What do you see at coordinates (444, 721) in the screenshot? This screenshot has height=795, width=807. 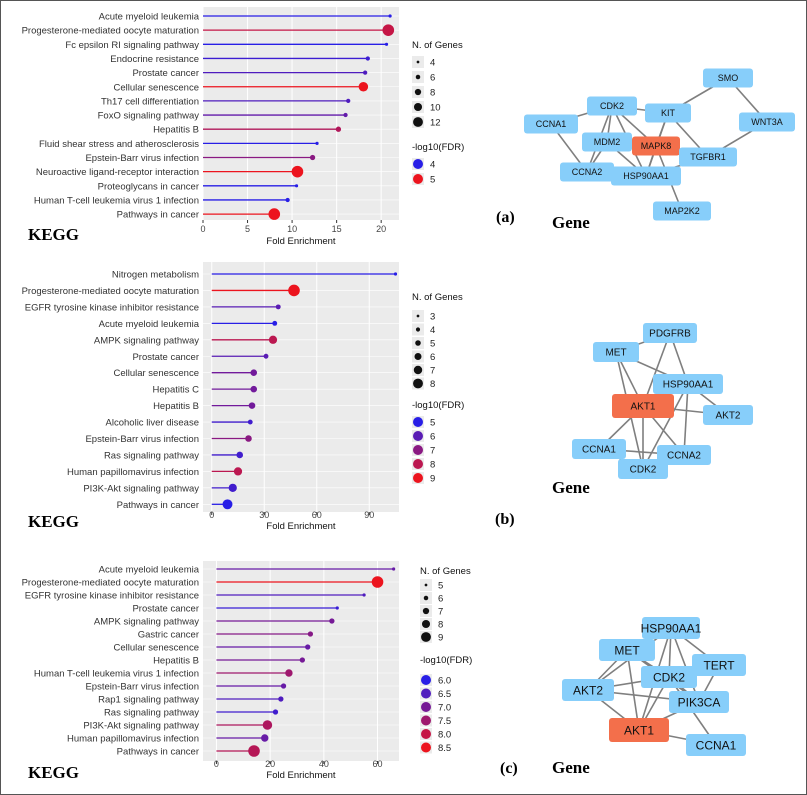 I see `color-legend-label: 7.5` at bounding box center [444, 721].